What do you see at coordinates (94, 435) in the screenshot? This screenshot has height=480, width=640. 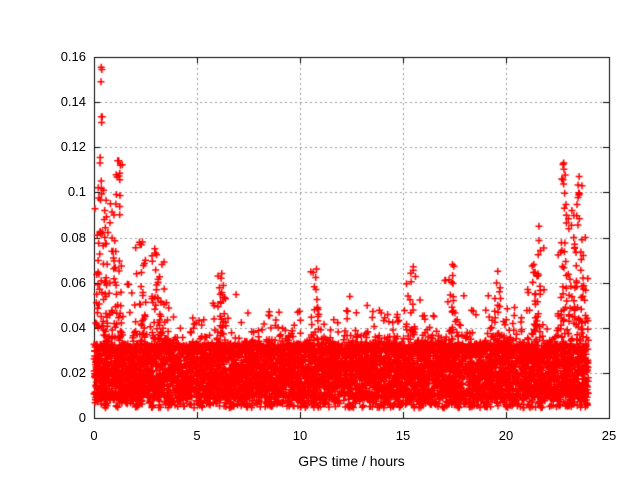 I see `x-tick-label: 0` at bounding box center [94, 435].